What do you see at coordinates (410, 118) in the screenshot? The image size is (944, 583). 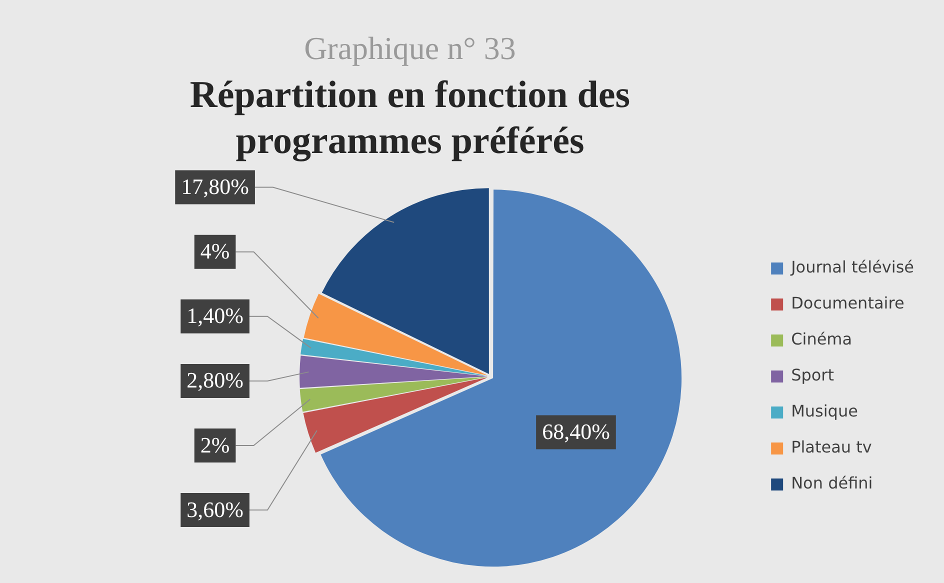 I see `chart-title: Répartition en fonction des programmes préférés` at bounding box center [410, 118].